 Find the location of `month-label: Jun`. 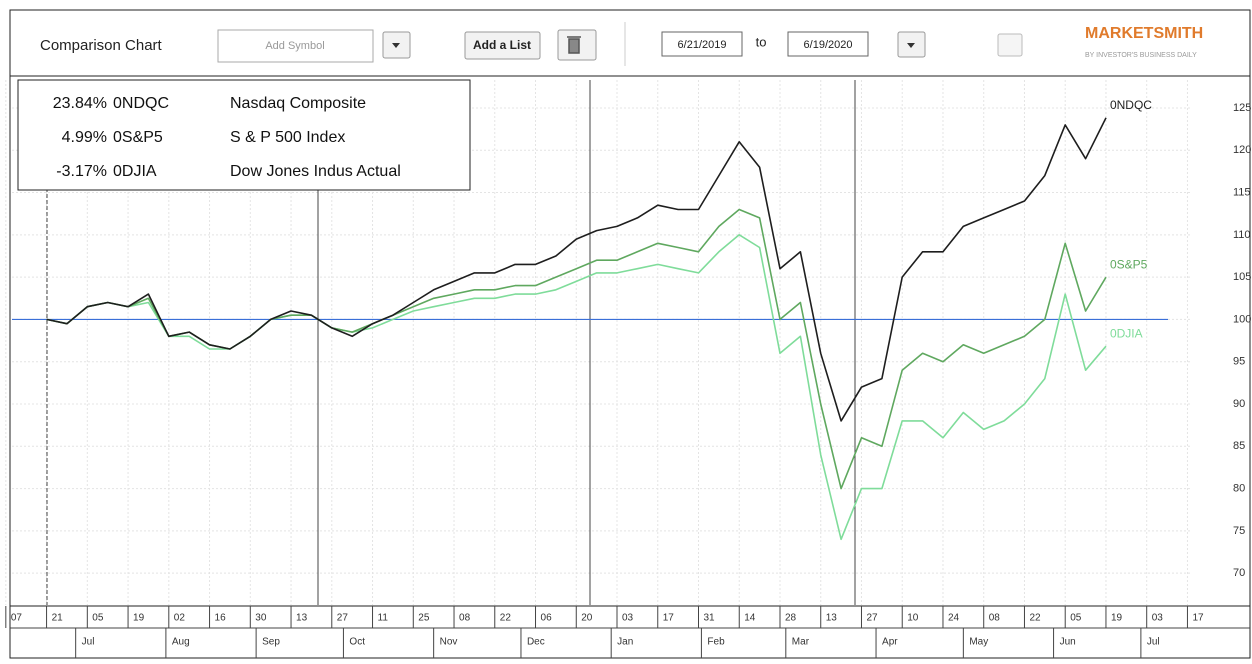

month-label: Jun is located at coordinates (1068, 642).